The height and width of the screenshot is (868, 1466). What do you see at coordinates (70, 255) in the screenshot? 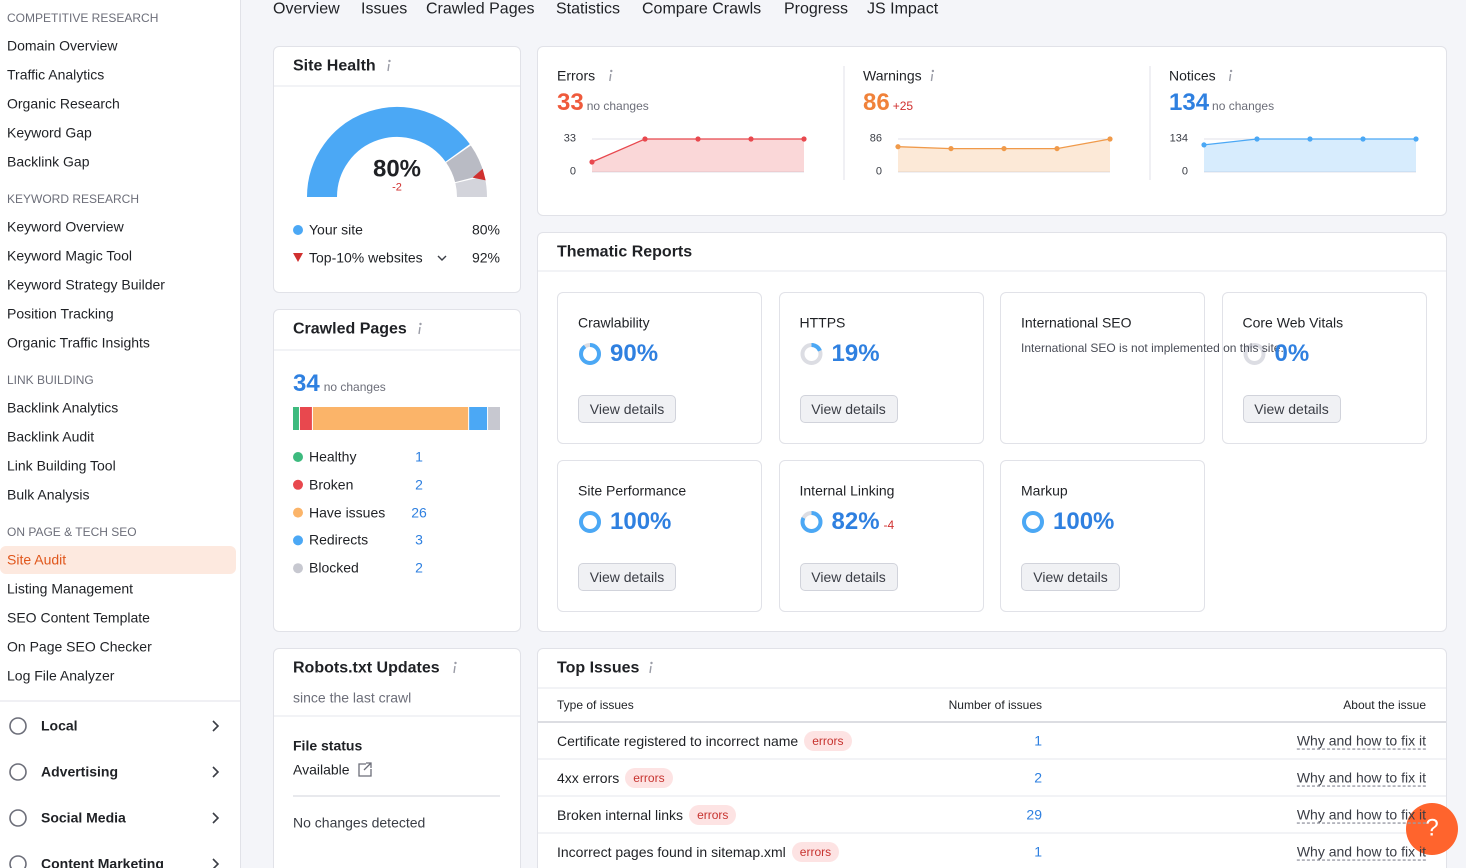
I see `nav-item: Keyword Magic Tool` at bounding box center [70, 255].